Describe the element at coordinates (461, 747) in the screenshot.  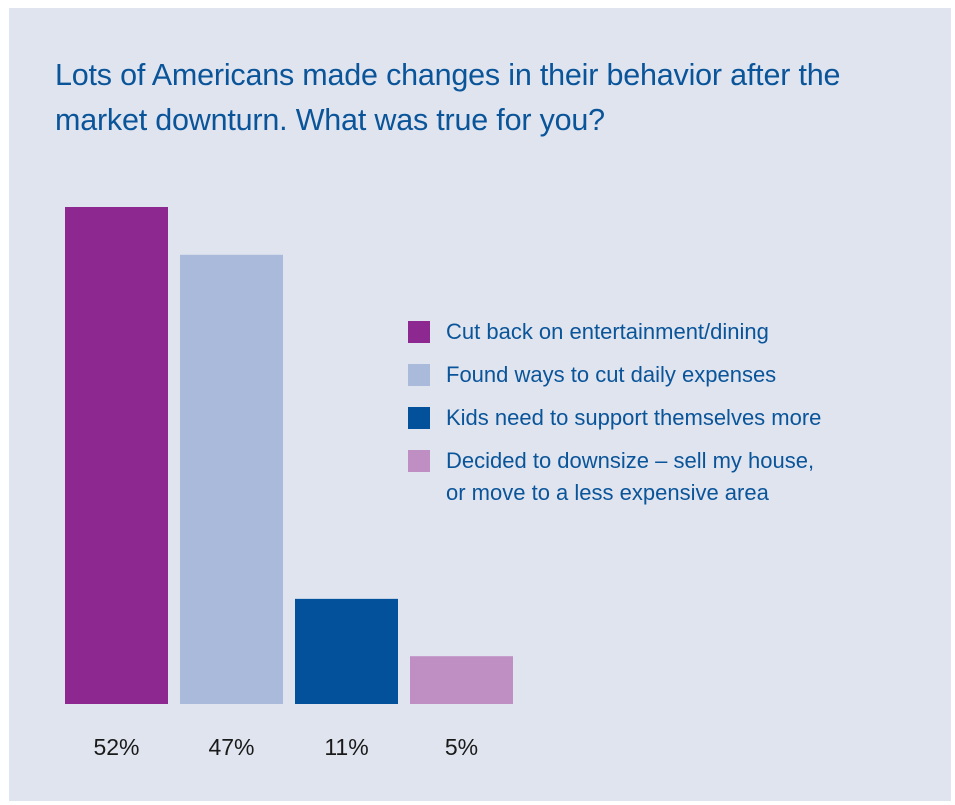
I see `value-label-4: 5%` at that location.